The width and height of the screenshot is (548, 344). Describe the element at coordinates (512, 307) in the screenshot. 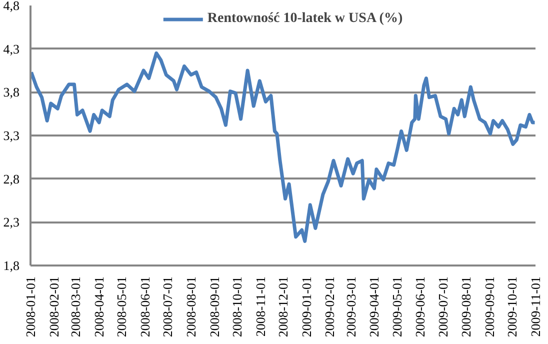

I see `x-tick-label: 2009-10-01` at that location.